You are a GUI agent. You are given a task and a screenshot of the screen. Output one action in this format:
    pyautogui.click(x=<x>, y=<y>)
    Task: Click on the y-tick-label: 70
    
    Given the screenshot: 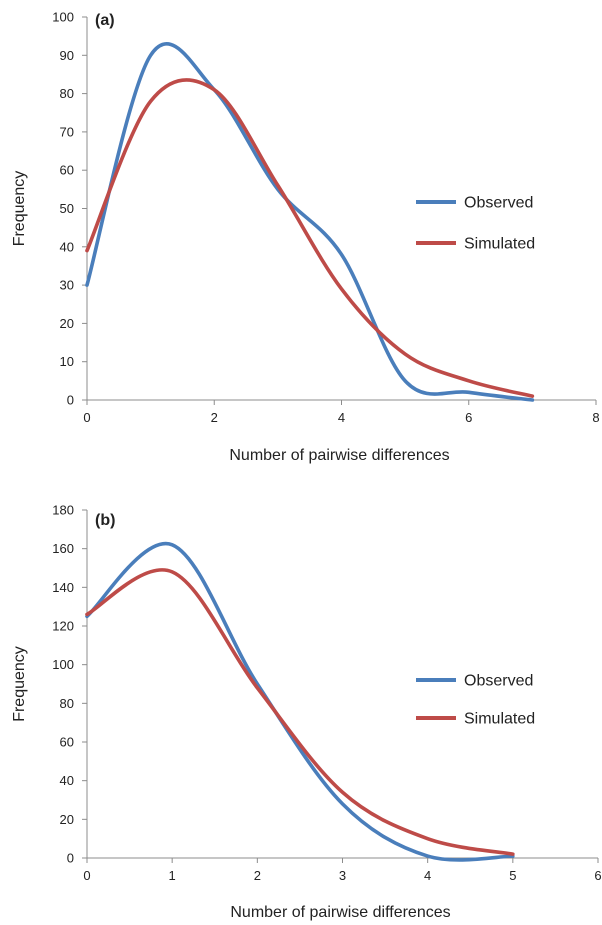 What is the action you would take?
    pyautogui.click(x=67, y=131)
    